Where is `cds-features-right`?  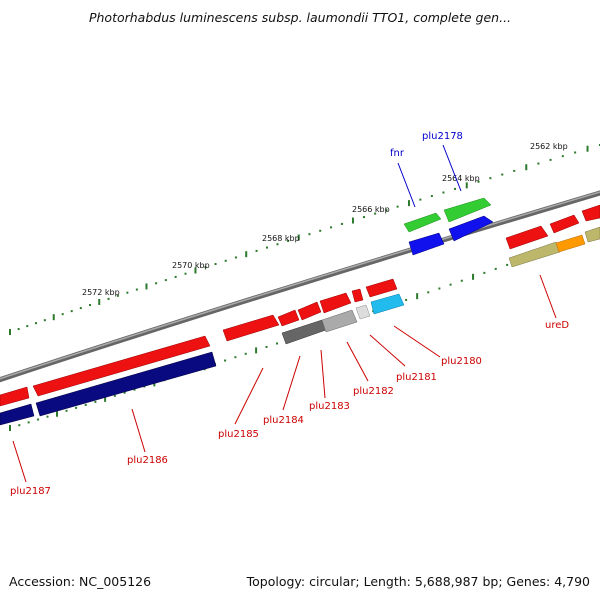 cds-features-right is located at coordinates (552, 236).